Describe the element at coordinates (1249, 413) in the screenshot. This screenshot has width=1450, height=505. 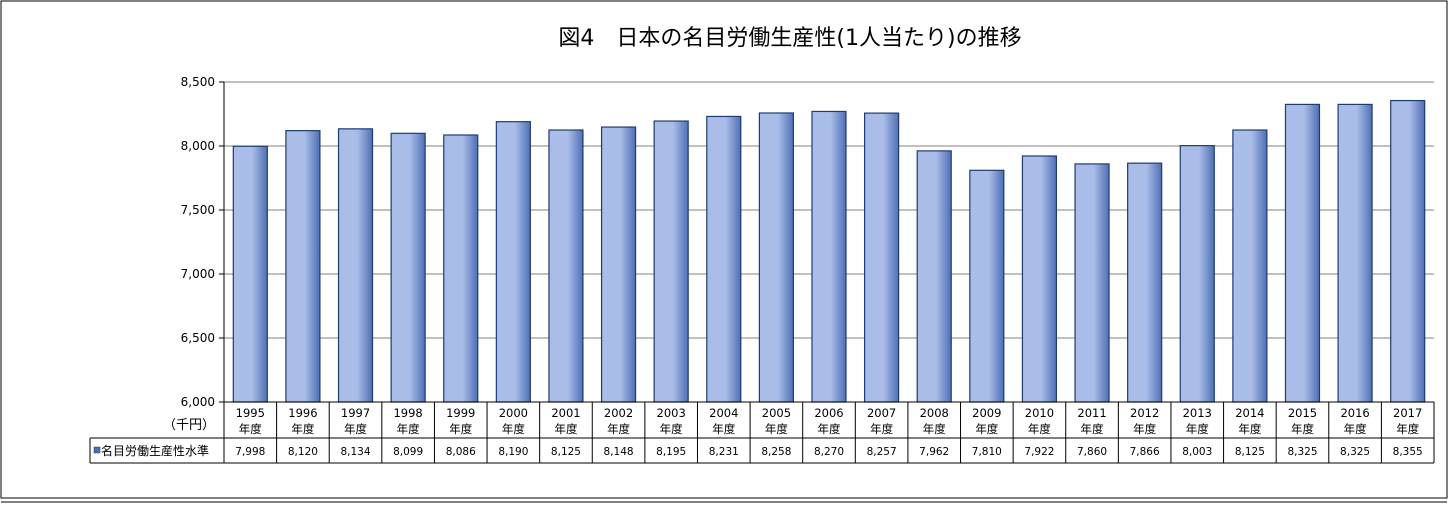
I see `x-tick-label: 2014` at that location.